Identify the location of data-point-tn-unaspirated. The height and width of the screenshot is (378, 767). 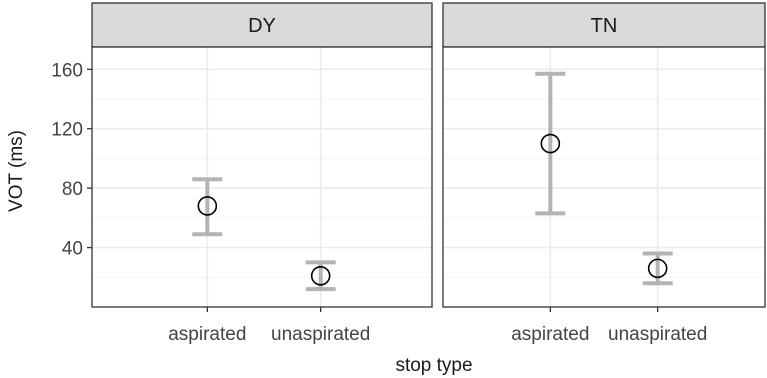
(657, 268).